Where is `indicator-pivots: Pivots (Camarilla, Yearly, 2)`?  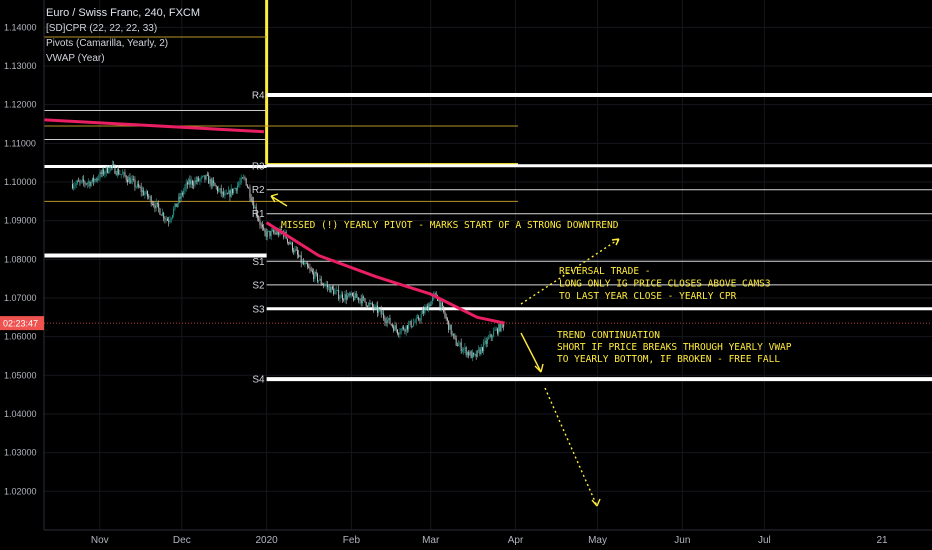 indicator-pivots: Pivots (Camarilla, Yearly, 2) is located at coordinates (107, 43).